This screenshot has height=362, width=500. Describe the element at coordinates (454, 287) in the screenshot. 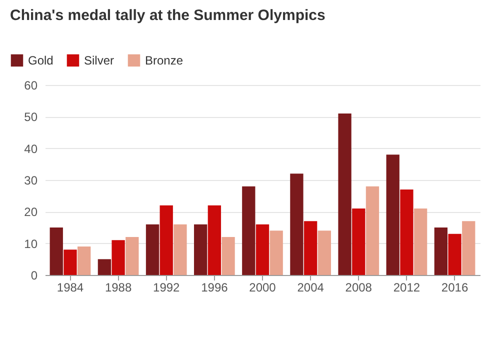

I see `x-tick-label: 2016` at that location.